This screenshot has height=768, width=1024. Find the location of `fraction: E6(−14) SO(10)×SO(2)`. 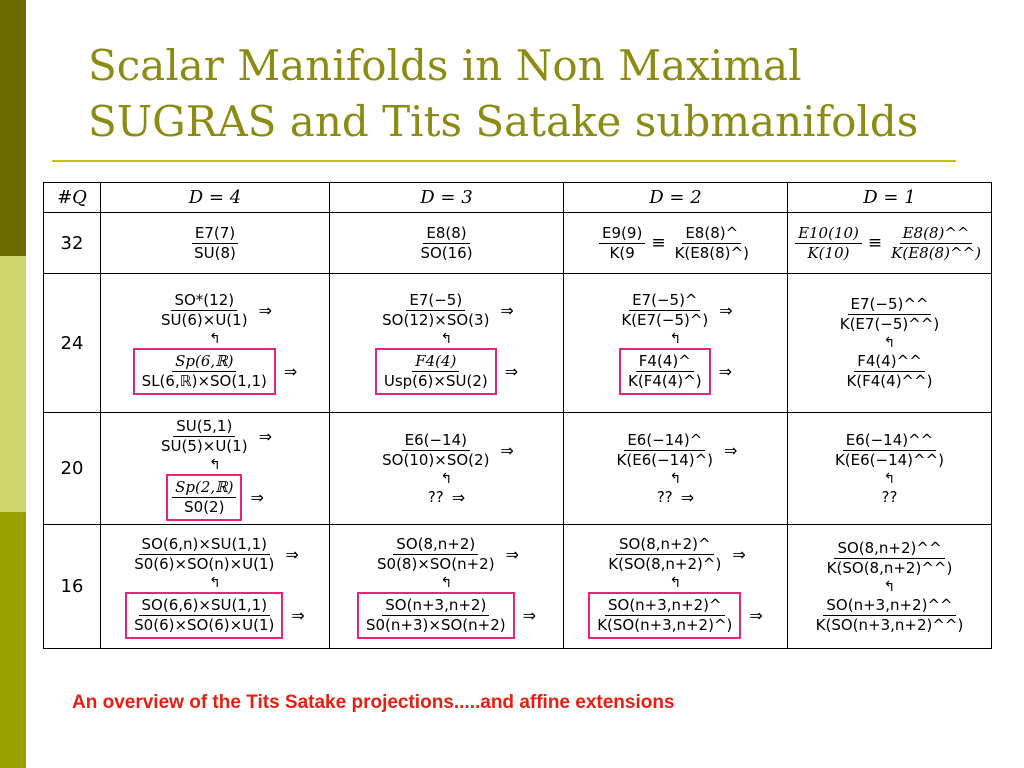

fraction: E6(−14) SO(10)×SO(2) is located at coordinates (435, 450).